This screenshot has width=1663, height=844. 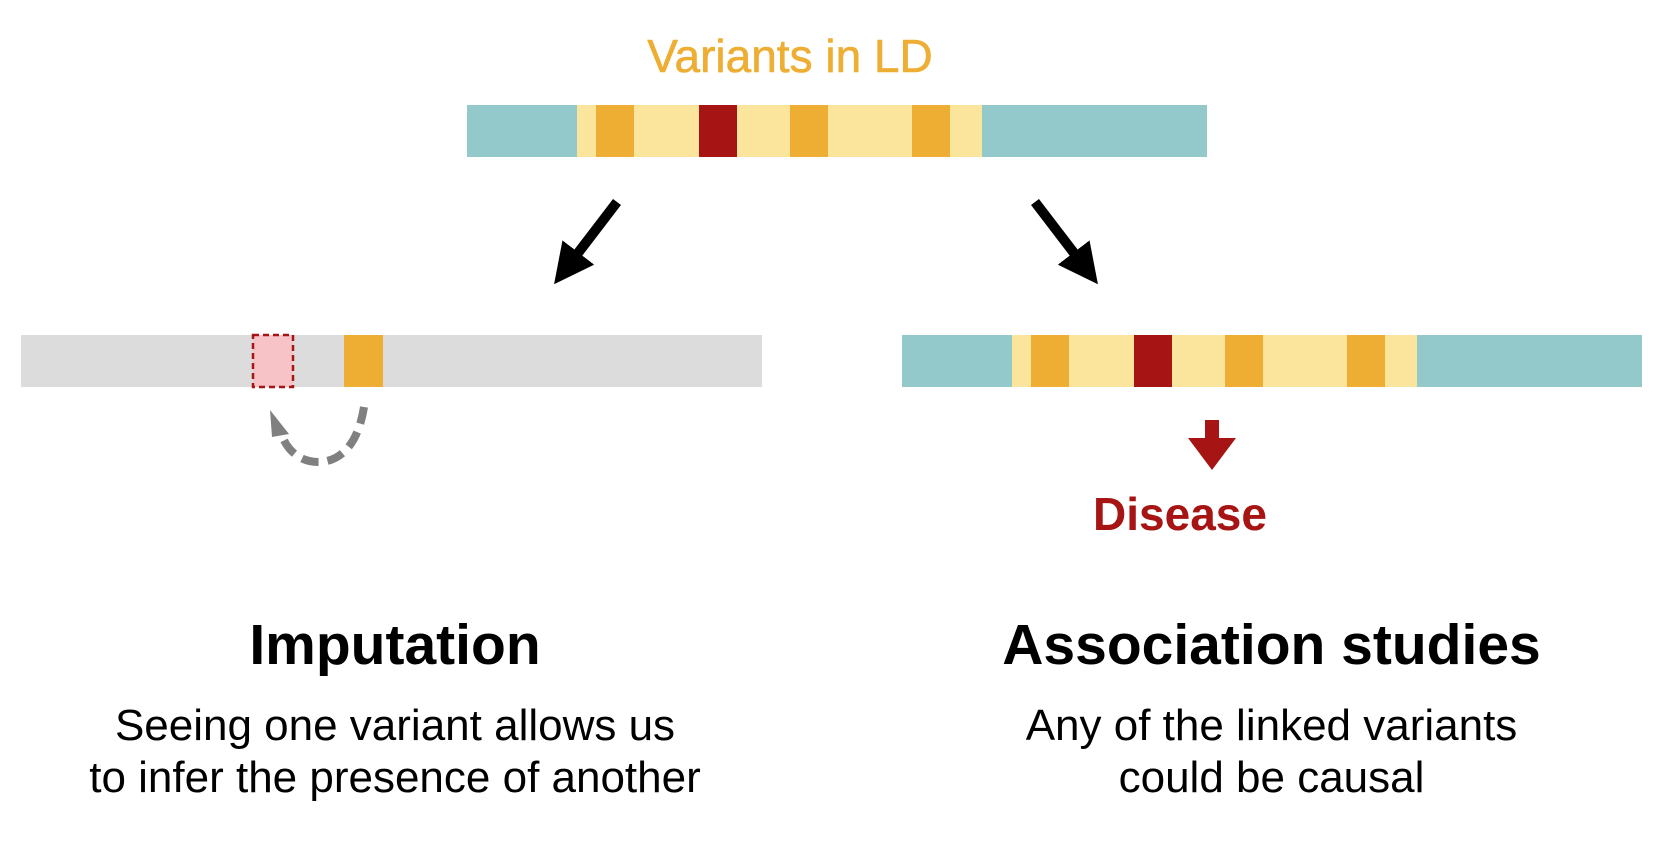 What do you see at coordinates (1529, 361) in the screenshot?
I see `right-right-flank` at bounding box center [1529, 361].